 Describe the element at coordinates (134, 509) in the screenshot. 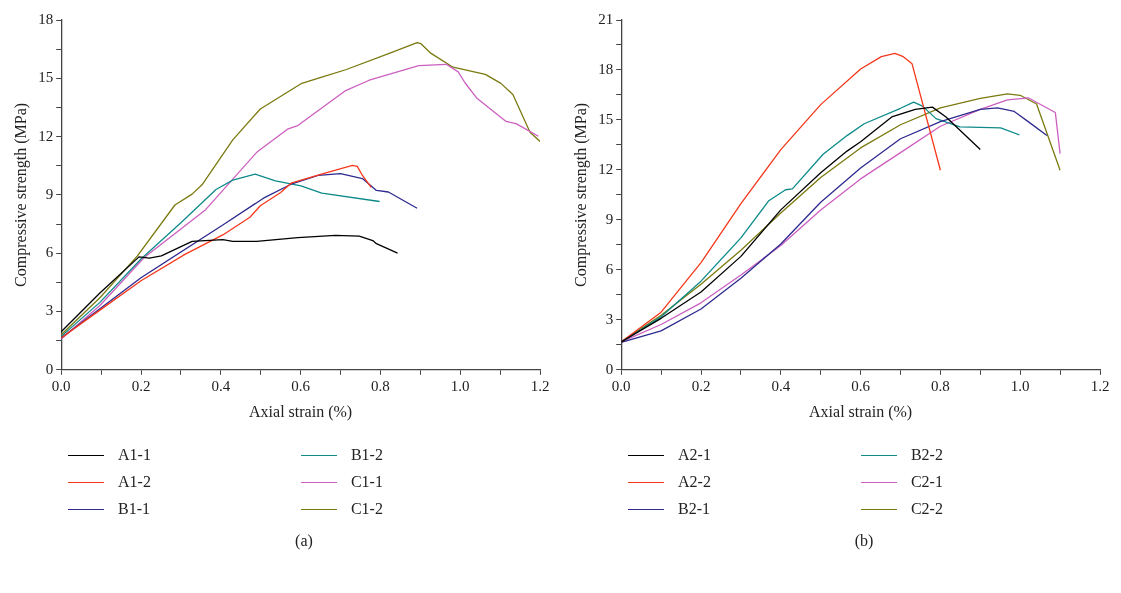

I see `legend-label: B1-1` at that location.